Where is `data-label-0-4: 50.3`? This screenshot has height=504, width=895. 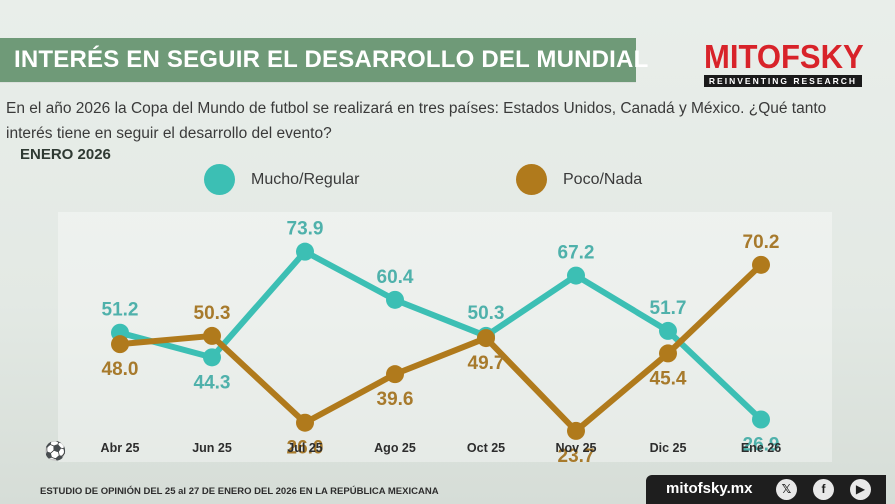
data-label-0-4: 50.3 is located at coordinates (486, 313).